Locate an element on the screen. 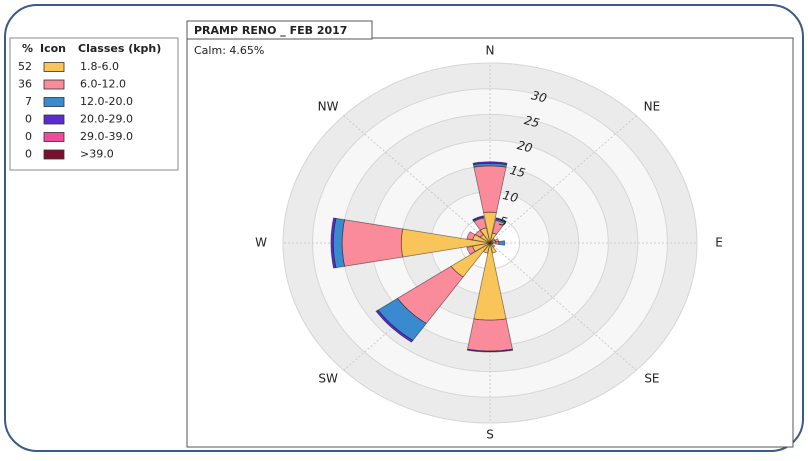  title-tab is located at coordinates (279, 30).